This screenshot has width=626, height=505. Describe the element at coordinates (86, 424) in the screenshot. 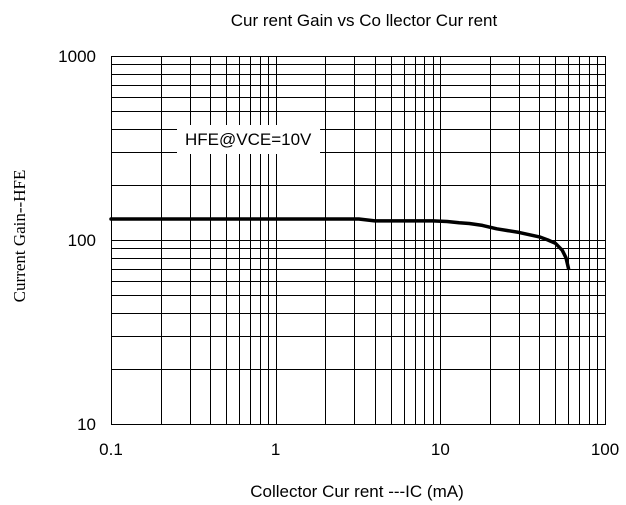

I see `y-tick-label: 10` at that location.